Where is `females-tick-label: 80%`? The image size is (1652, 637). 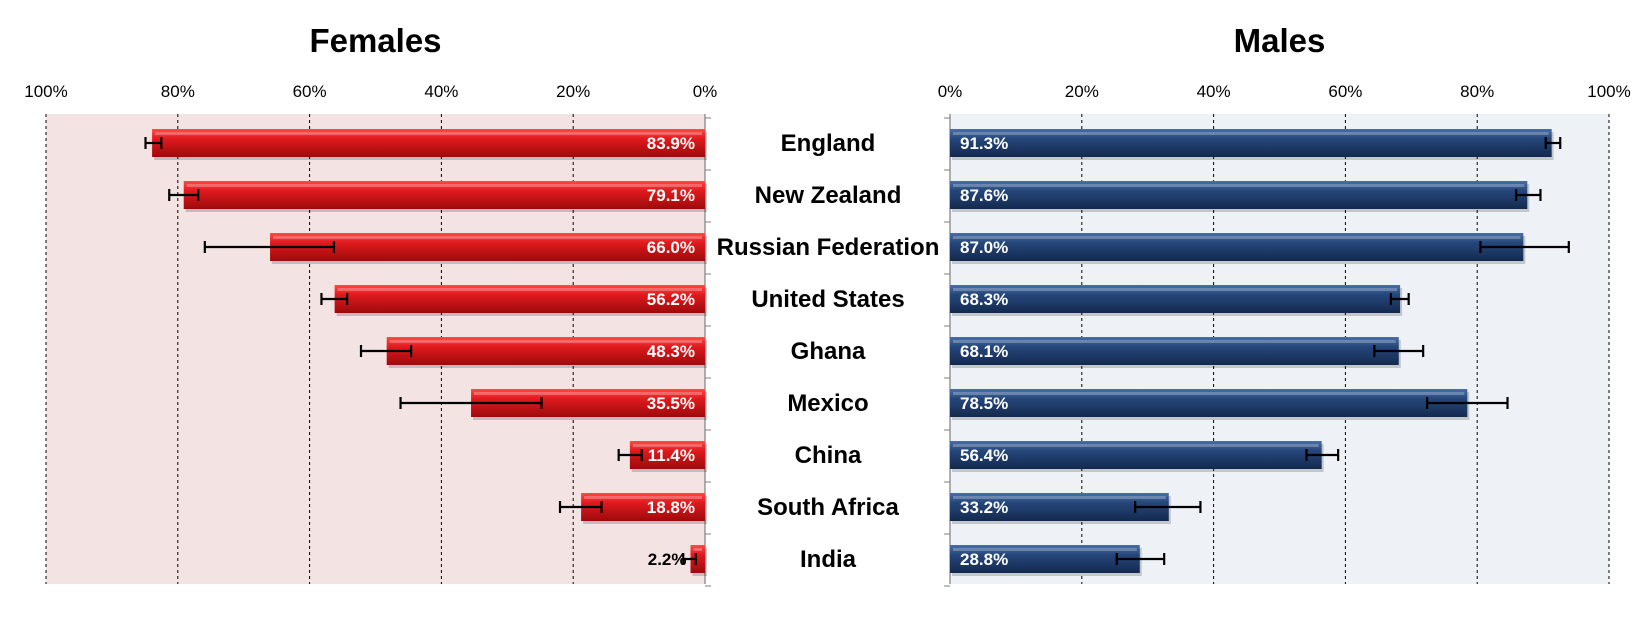
females-tick-label: 80% is located at coordinates (178, 91).